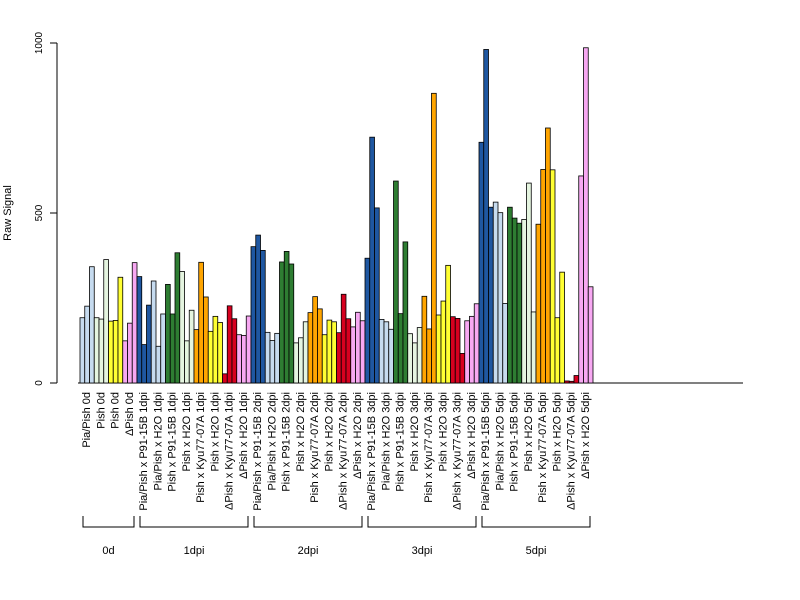  What do you see at coordinates (422, 551) in the screenshot?
I see `group-label: 3dpi` at bounding box center [422, 551].